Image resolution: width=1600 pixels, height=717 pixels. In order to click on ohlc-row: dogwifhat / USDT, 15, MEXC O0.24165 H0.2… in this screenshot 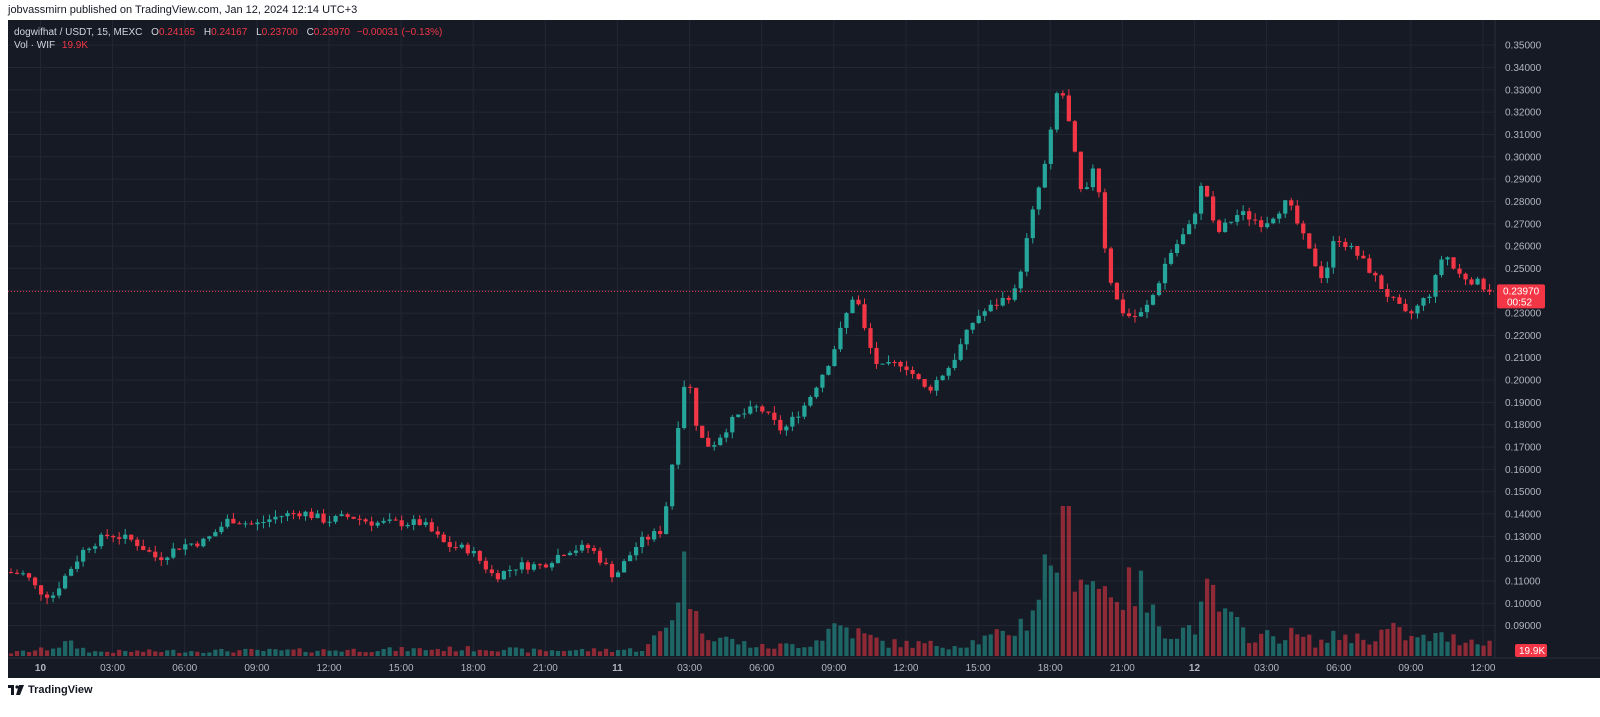, I will do `click(228, 32)`.